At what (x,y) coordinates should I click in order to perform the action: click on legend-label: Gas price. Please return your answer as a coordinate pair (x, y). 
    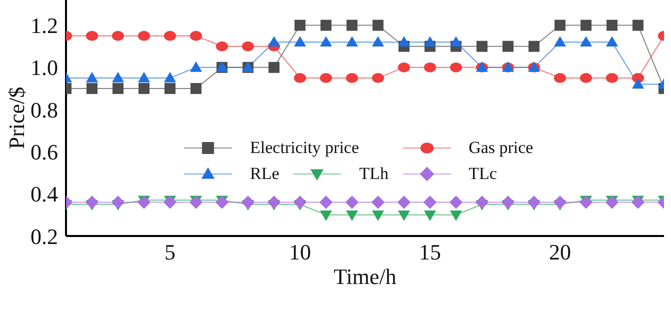
    Looking at the image, I should click on (501, 148).